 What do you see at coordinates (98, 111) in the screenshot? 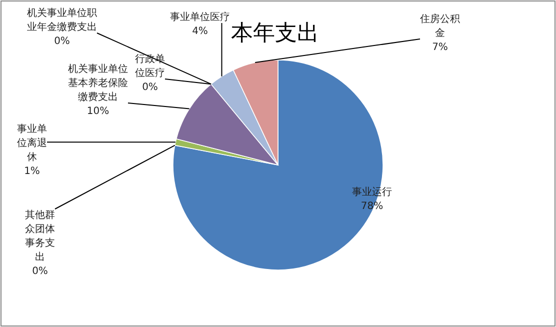
I see `data-label: 10%` at bounding box center [98, 111].